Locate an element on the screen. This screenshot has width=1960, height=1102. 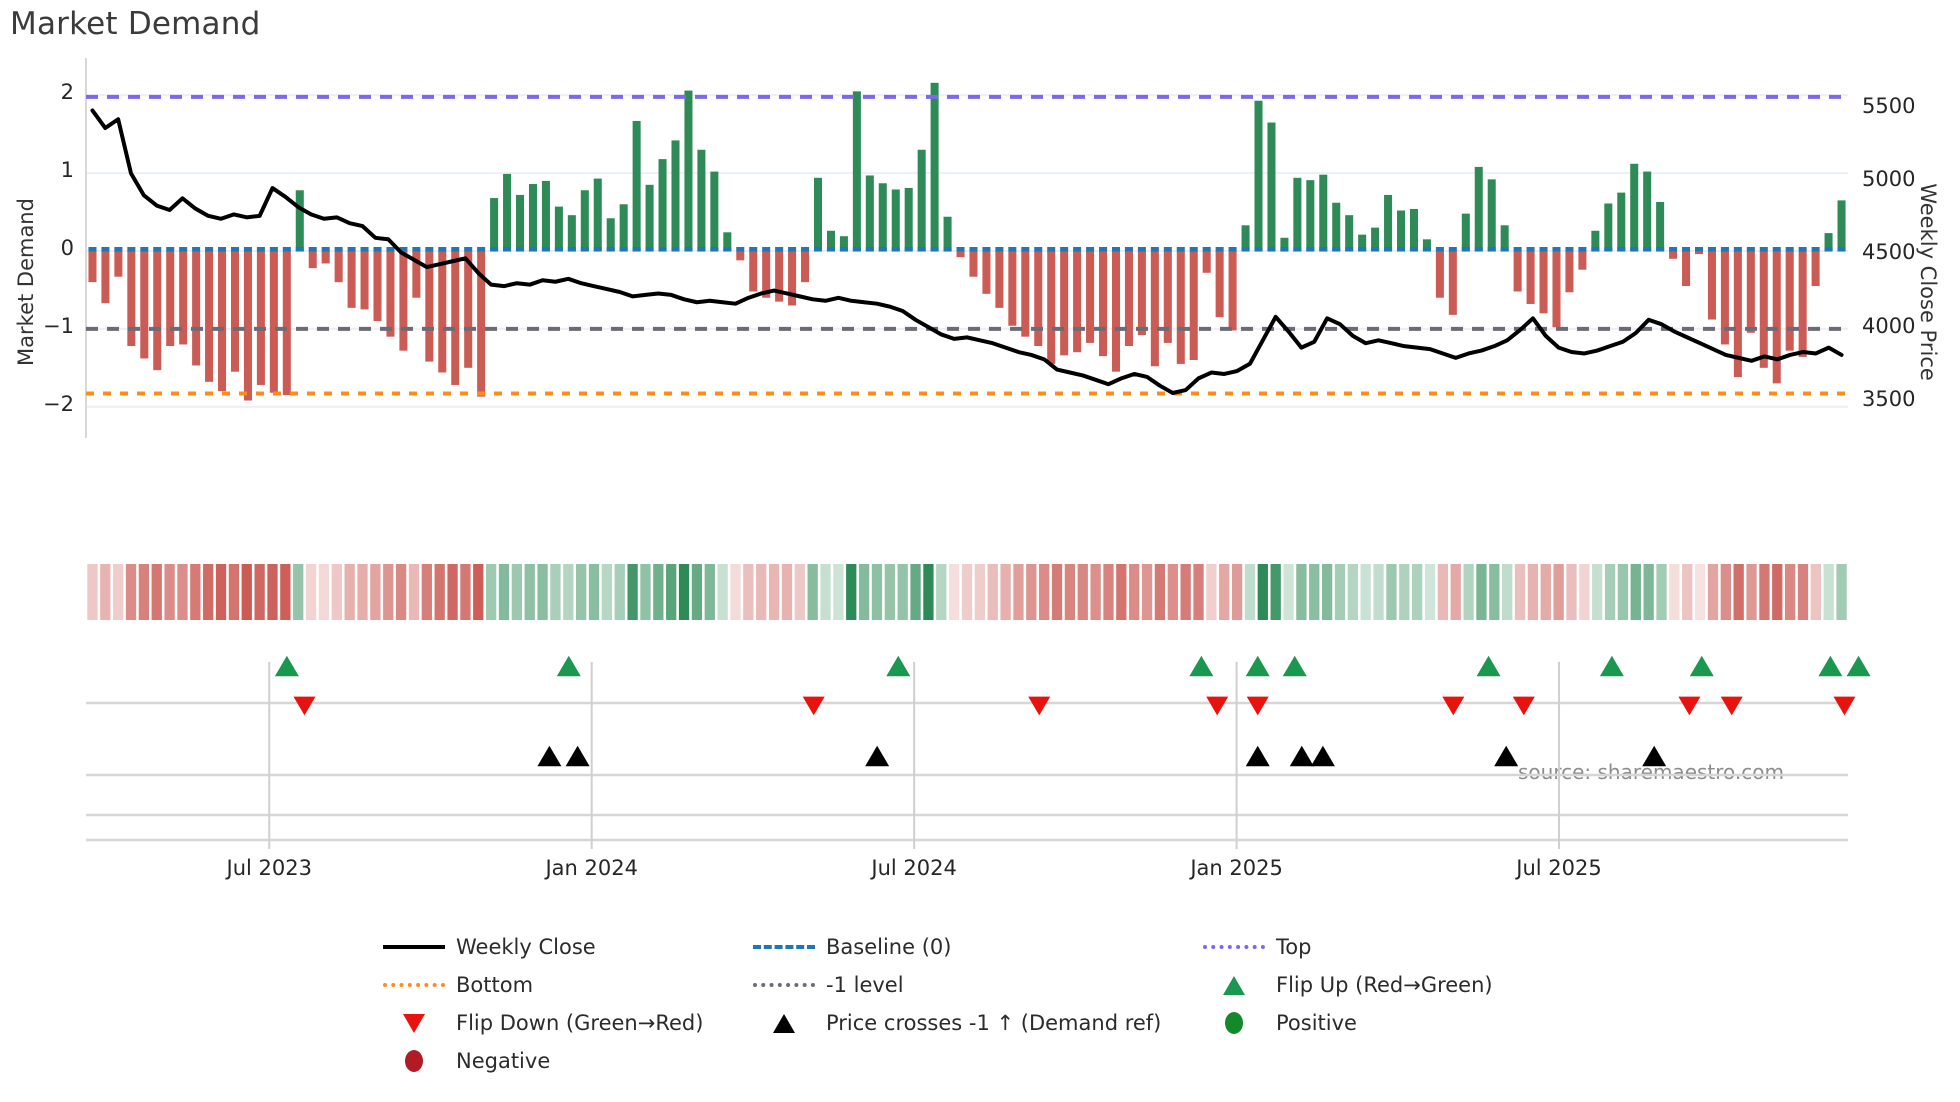
legend-label: -1 level is located at coordinates (865, 985).